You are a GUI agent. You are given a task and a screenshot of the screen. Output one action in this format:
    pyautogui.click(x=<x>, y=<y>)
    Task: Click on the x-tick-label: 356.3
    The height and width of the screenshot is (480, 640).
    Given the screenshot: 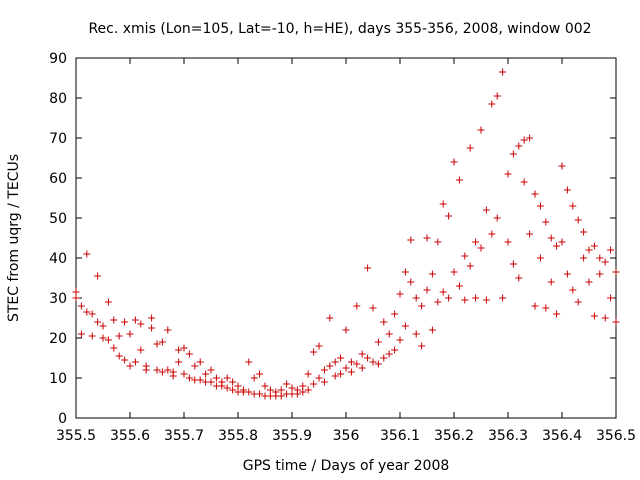 What is the action you would take?
    pyautogui.click(x=508, y=436)
    